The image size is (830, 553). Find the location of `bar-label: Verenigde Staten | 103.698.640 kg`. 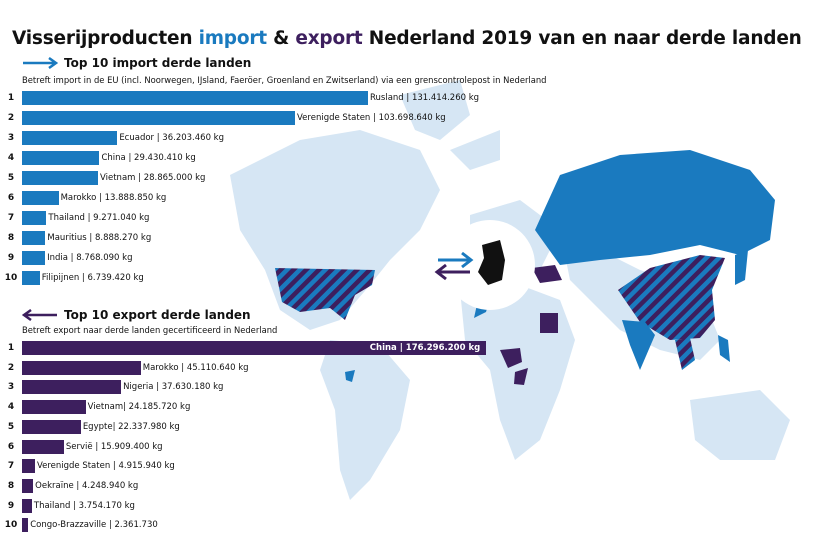

bar-label: Verenigde Staten | 103.698.640 kg is located at coordinates (371, 118).